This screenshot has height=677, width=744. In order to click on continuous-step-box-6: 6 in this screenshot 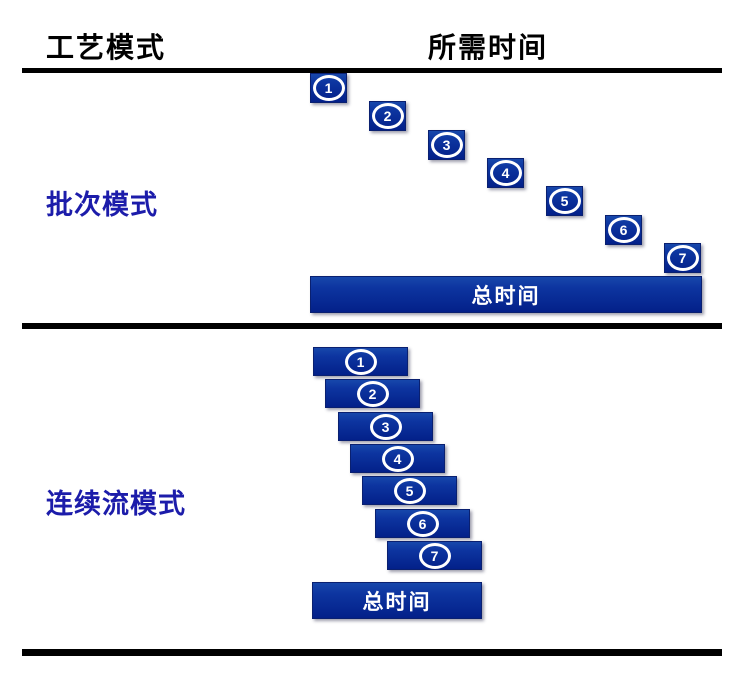, I will do `click(422, 523)`.